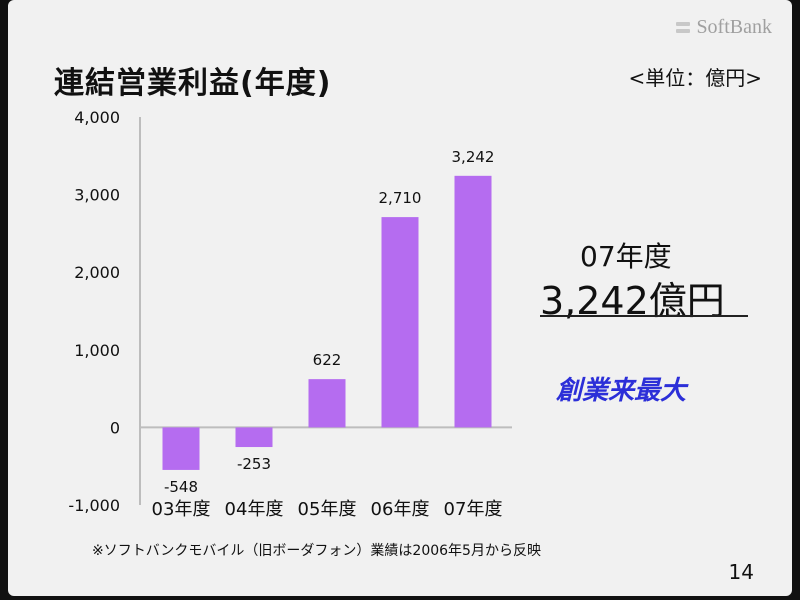 This screenshot has height=600, width=800. I want to click on x-category-label: 03年度, so click(181, 509).